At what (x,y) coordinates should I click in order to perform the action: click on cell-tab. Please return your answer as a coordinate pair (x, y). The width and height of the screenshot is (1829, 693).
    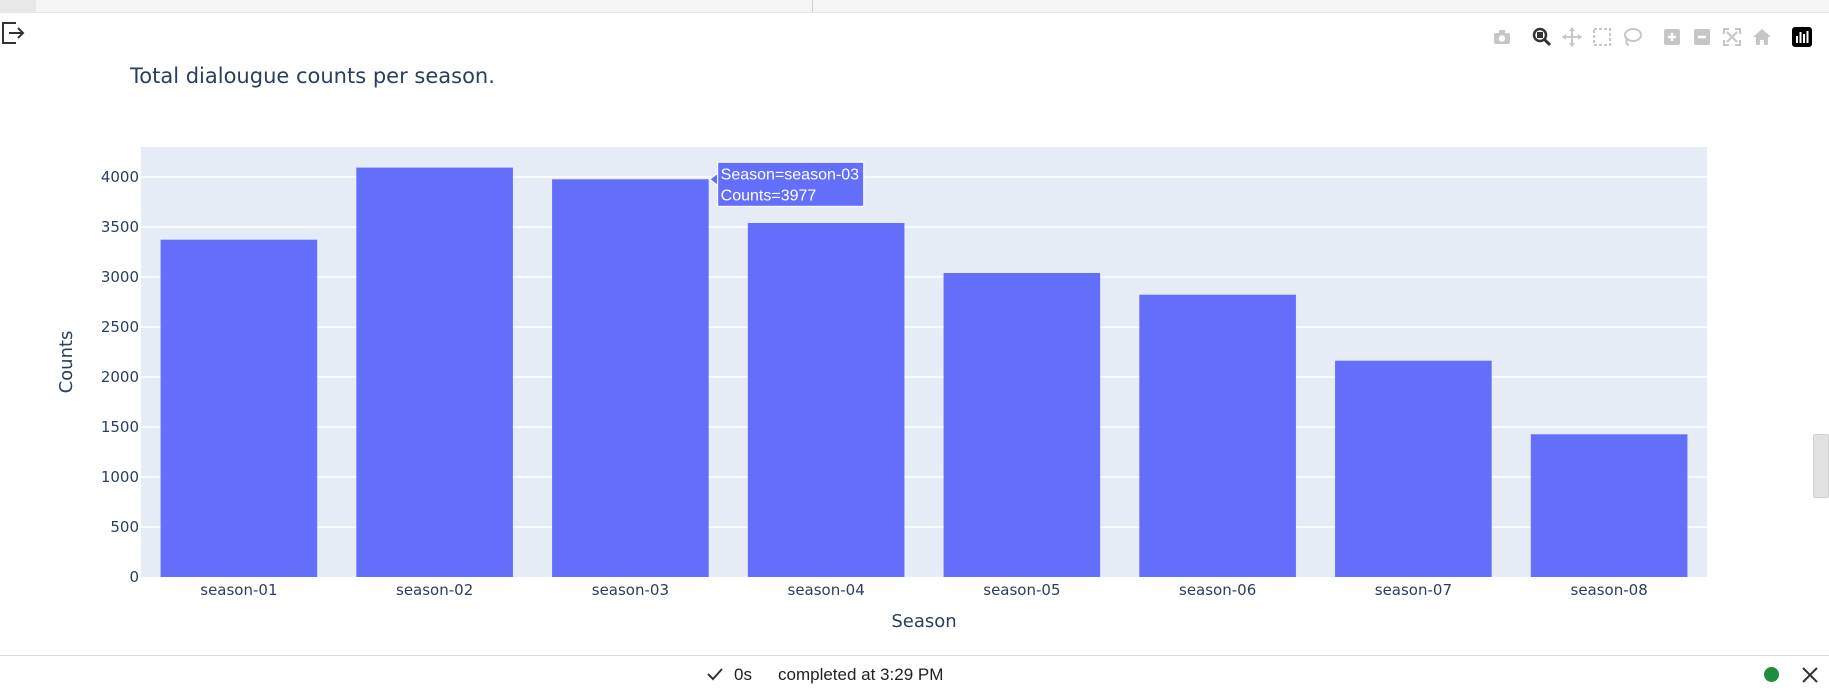
    Looking at the image, I should click on (18, 6).